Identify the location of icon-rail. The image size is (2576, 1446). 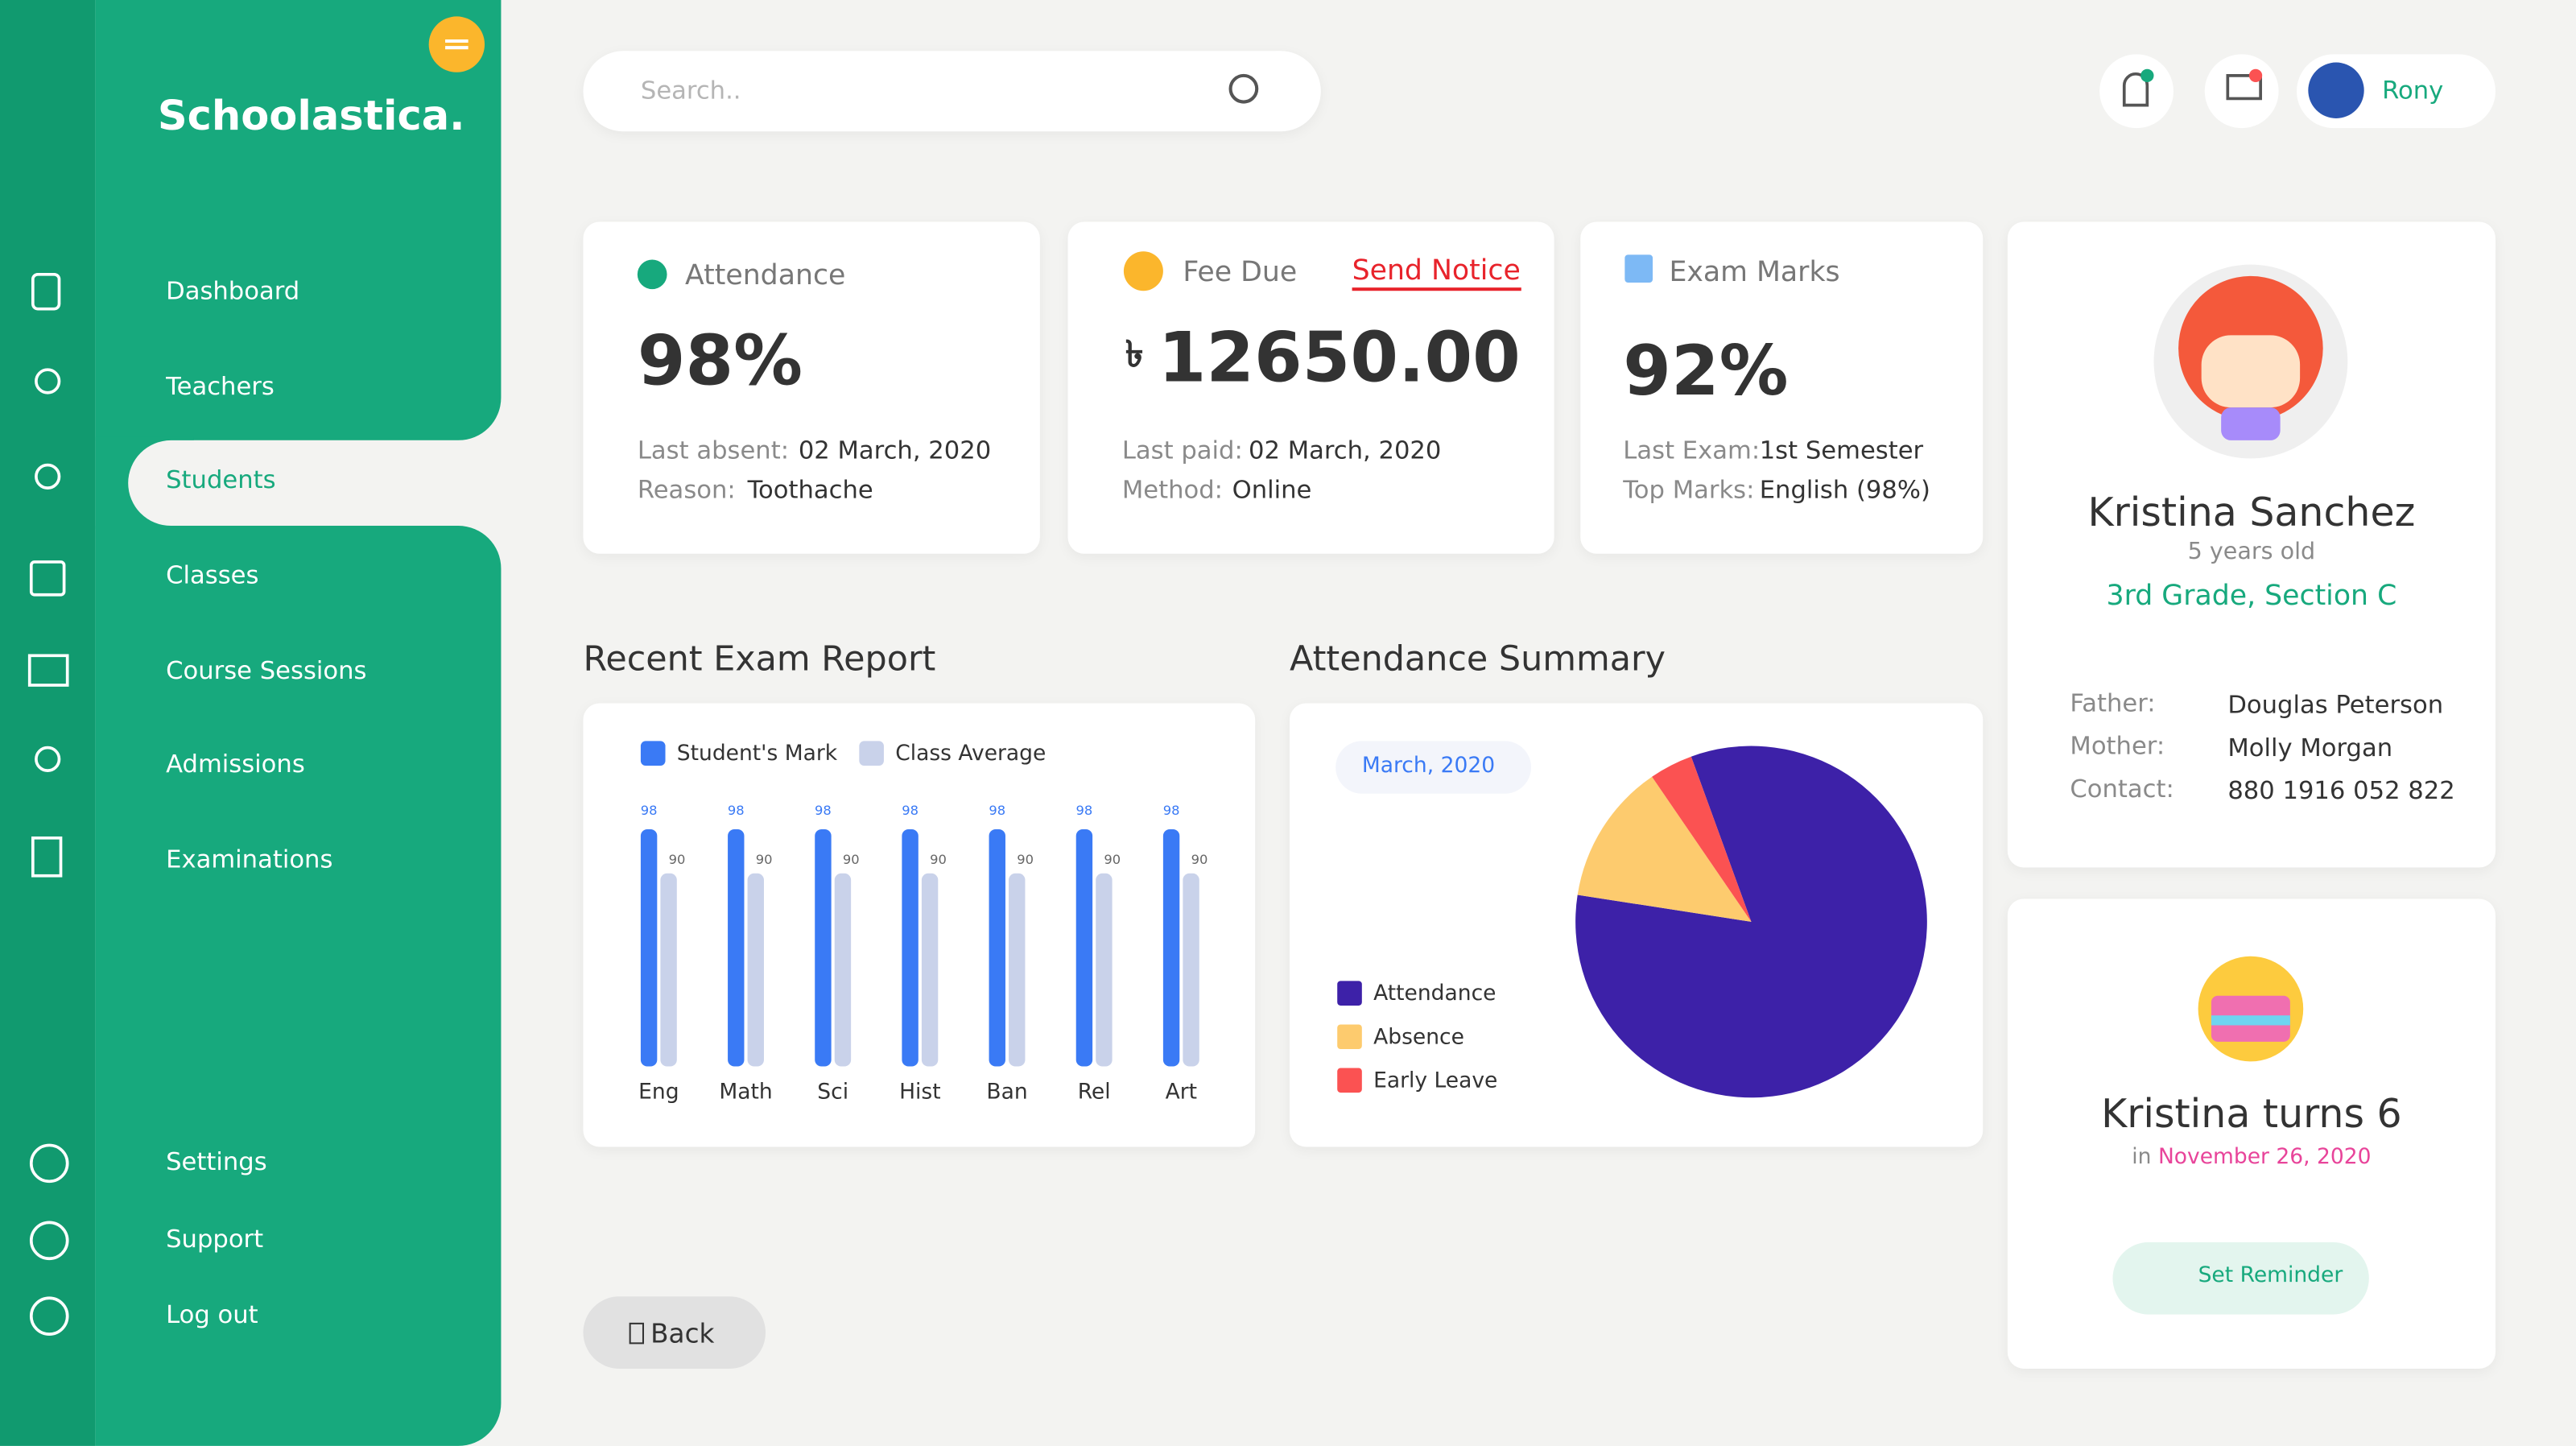
(48, 723).